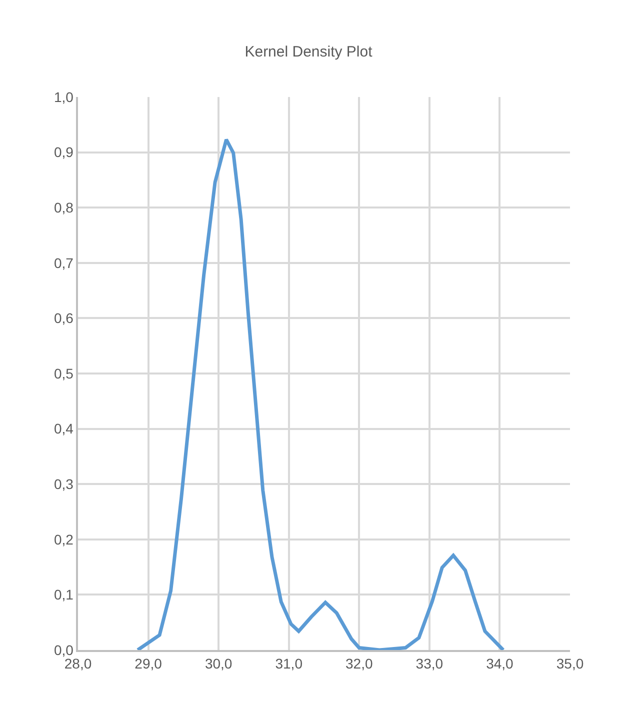  I want to click on y-tick-label: 0,6, so click(64, 318).